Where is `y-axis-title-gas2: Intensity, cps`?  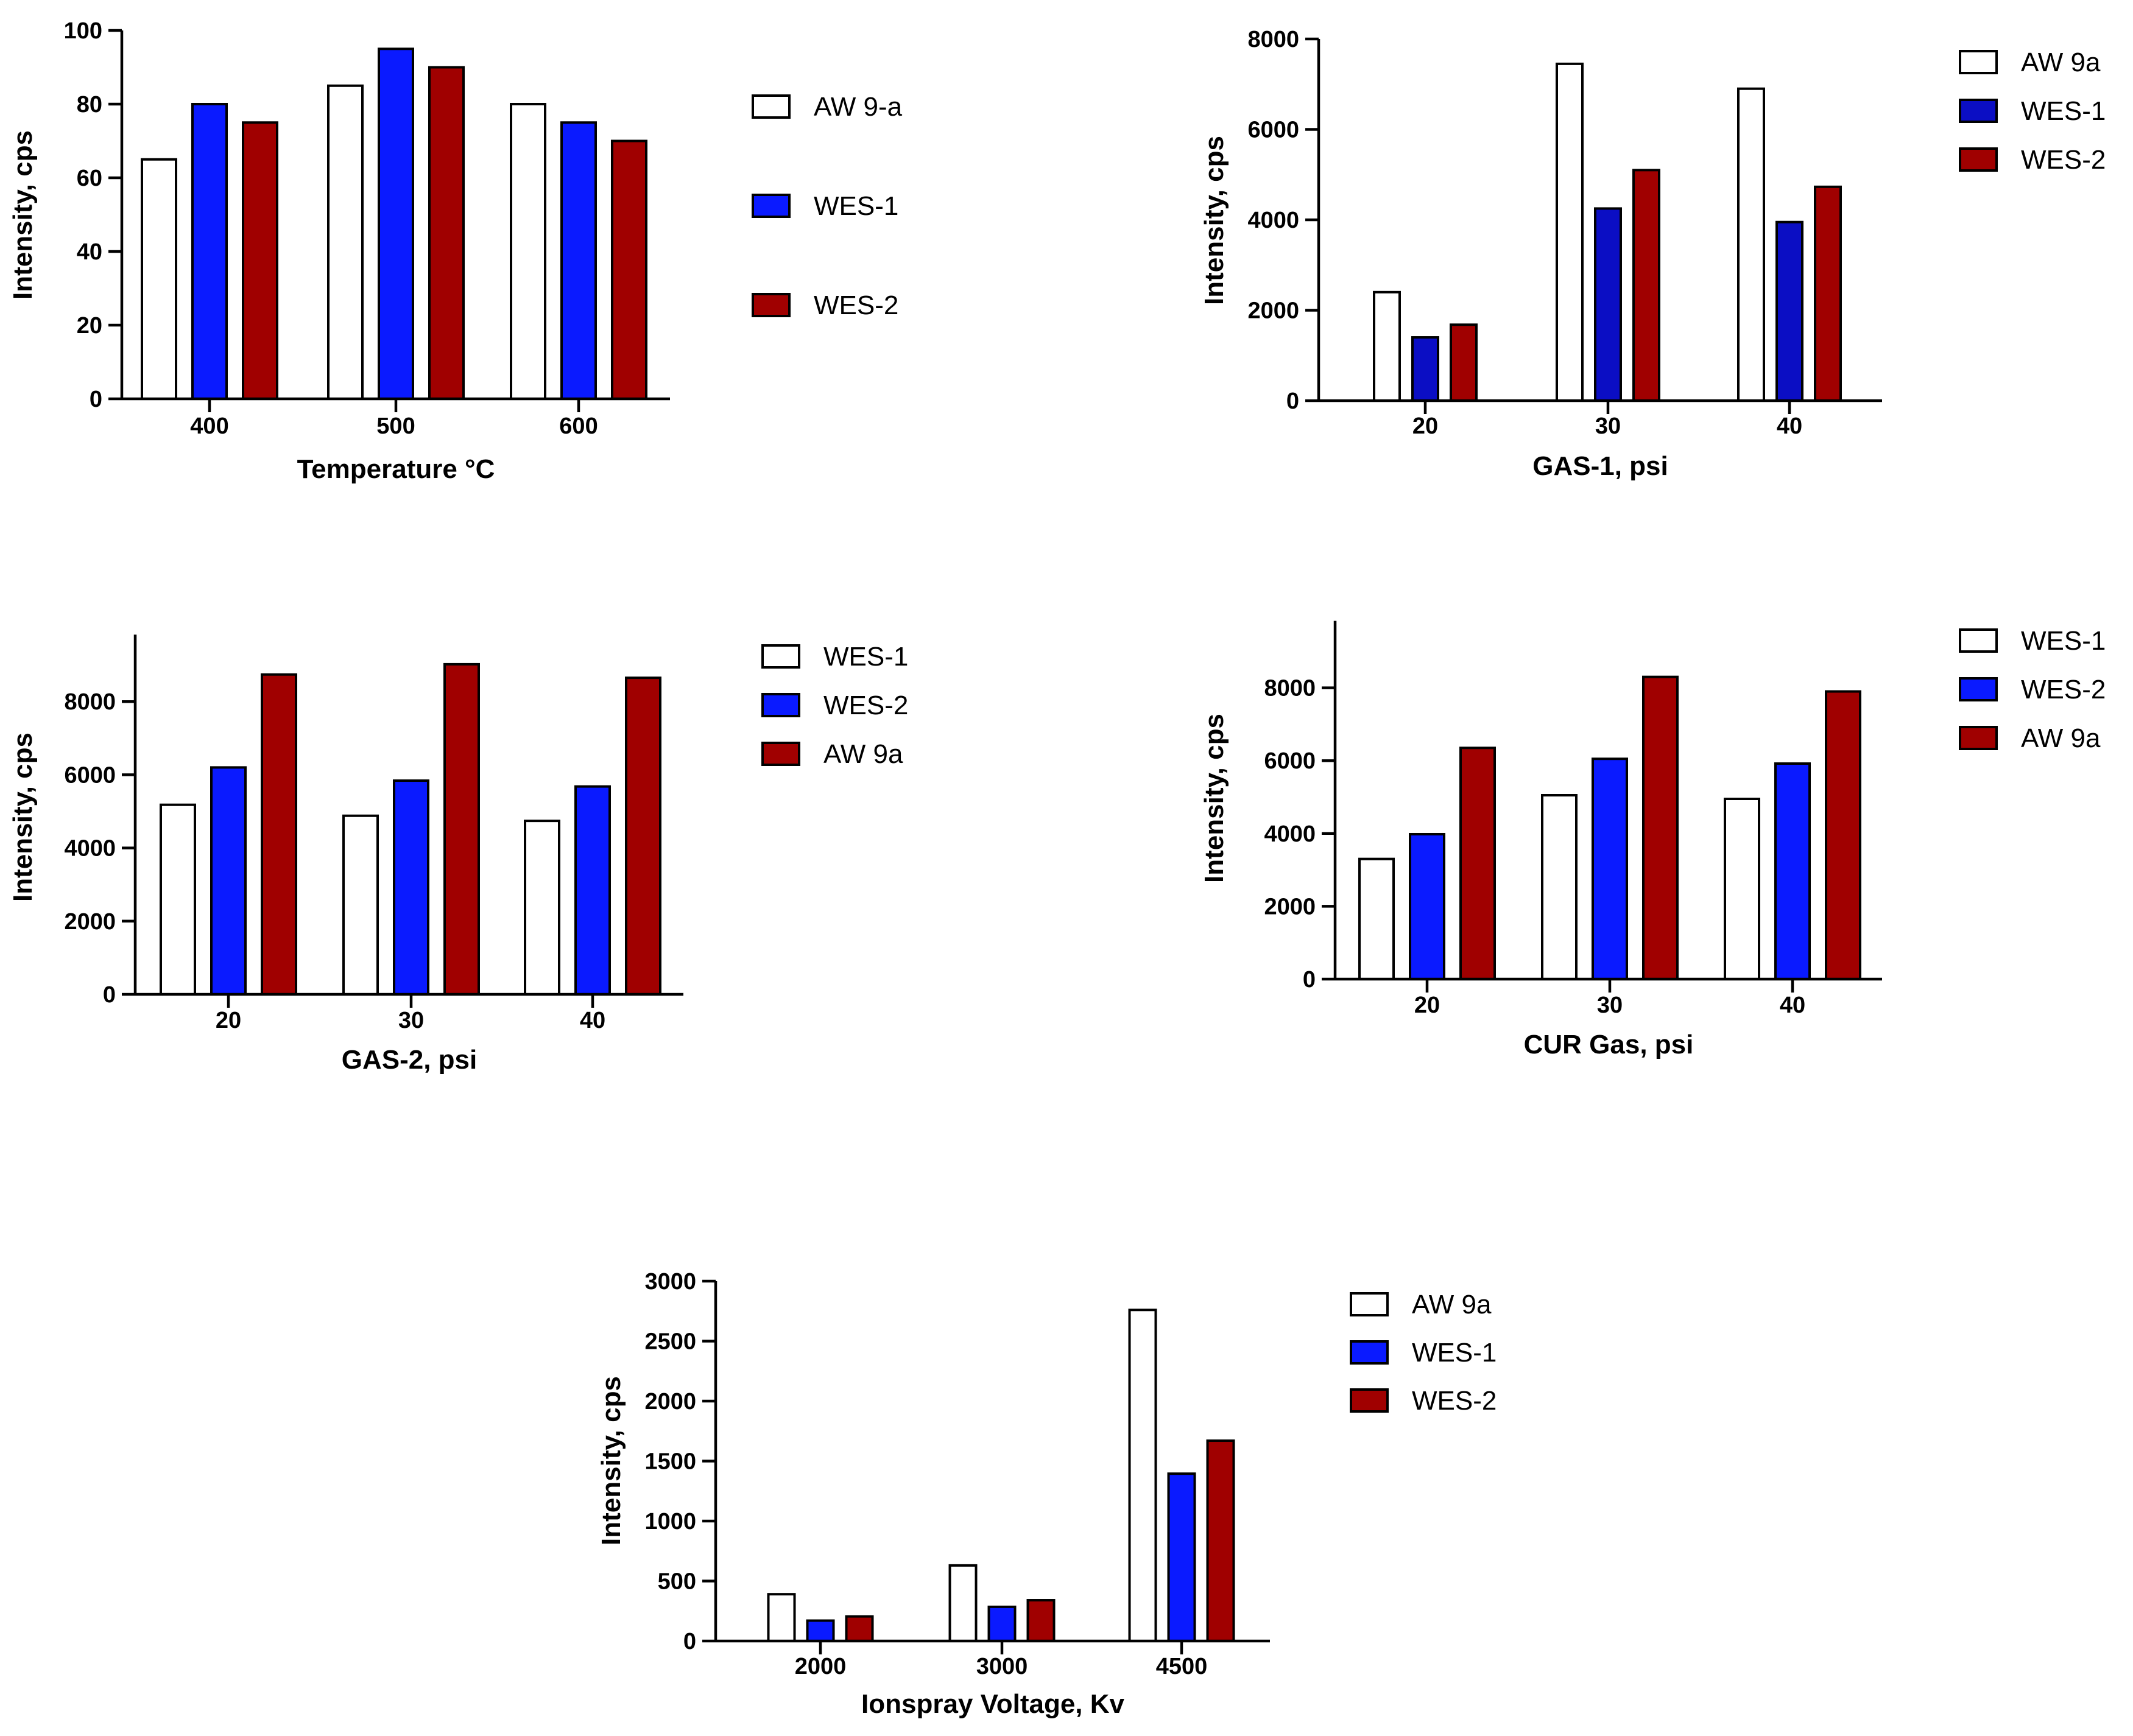
y-axis-title-gas2: Intensity, cps is located at coordinates (23, 817).